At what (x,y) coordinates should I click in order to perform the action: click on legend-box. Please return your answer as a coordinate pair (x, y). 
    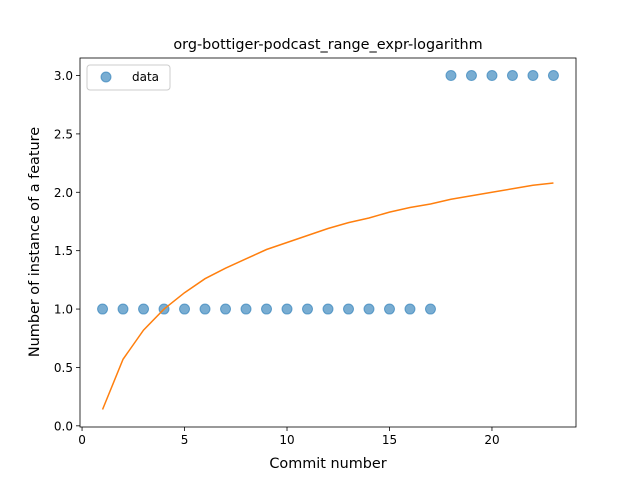
    Looking at the image, I should click on (128, 77).